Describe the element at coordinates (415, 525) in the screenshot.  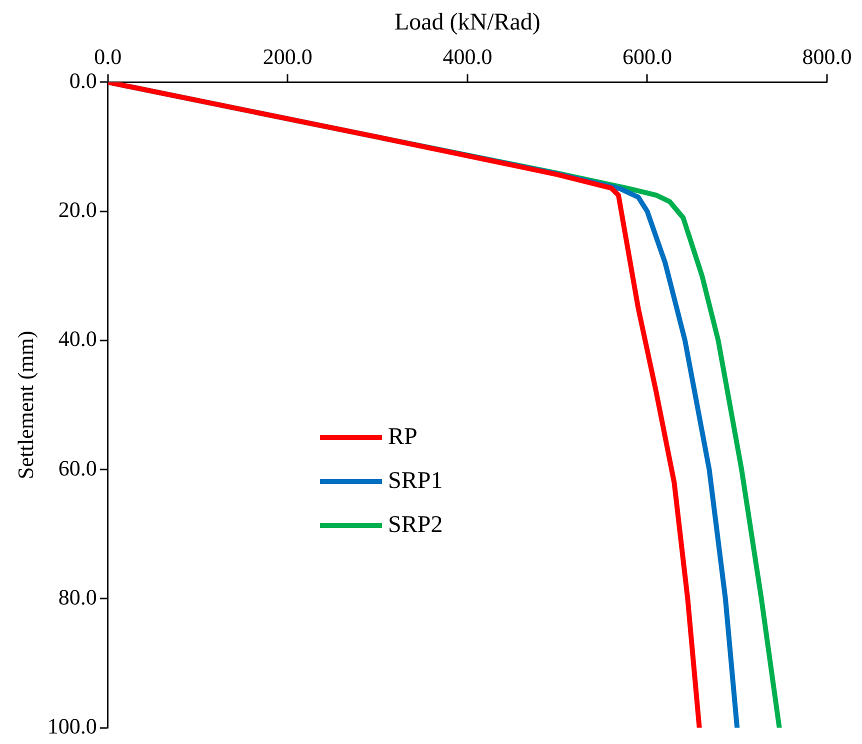
I see `legend-label: SRP2` at that location.